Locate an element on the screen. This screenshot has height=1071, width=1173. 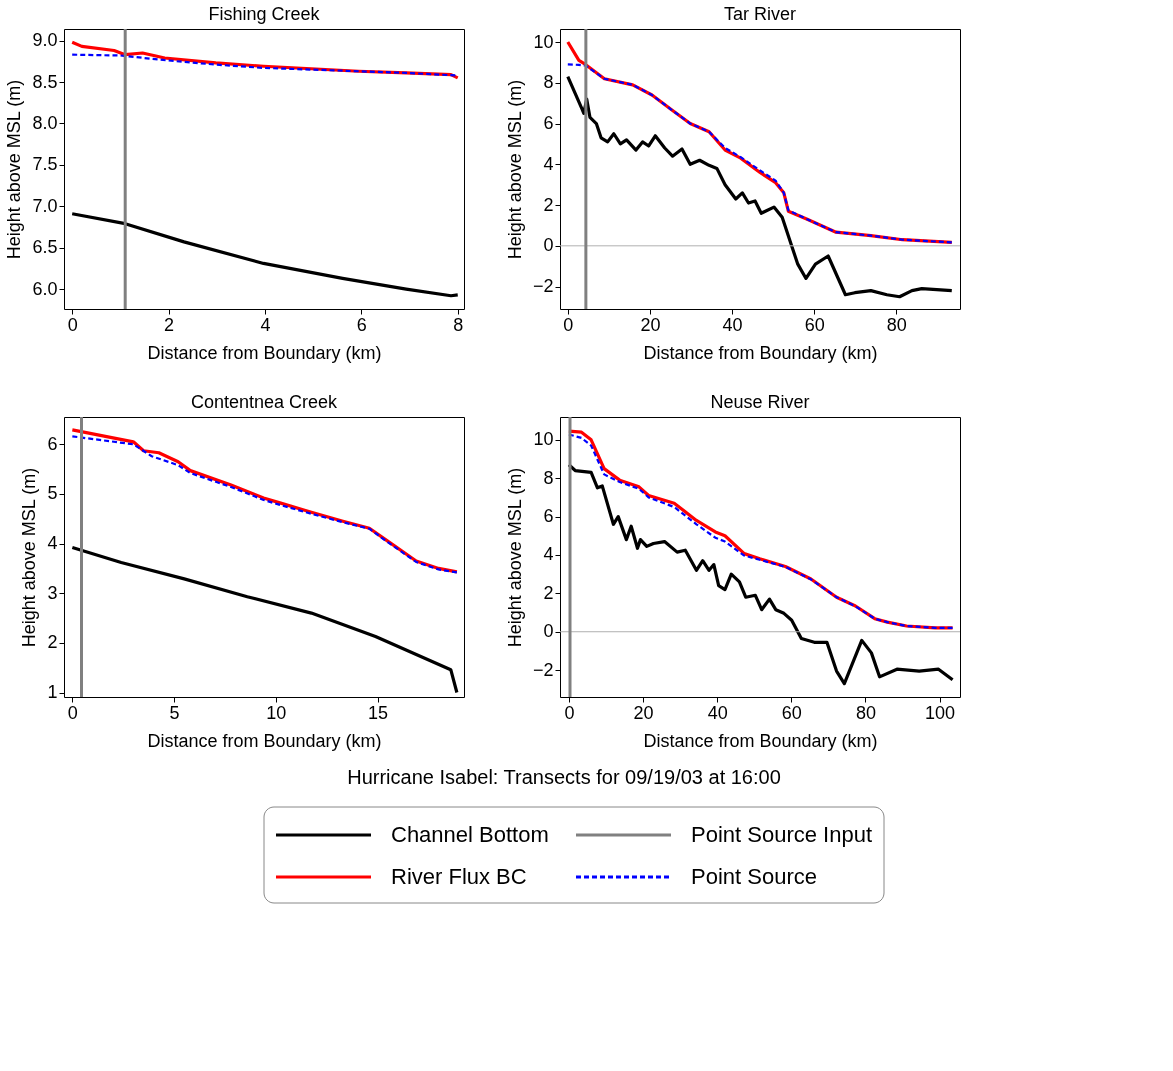
x-tick-label: 2 is located at coordinates (169, 324).